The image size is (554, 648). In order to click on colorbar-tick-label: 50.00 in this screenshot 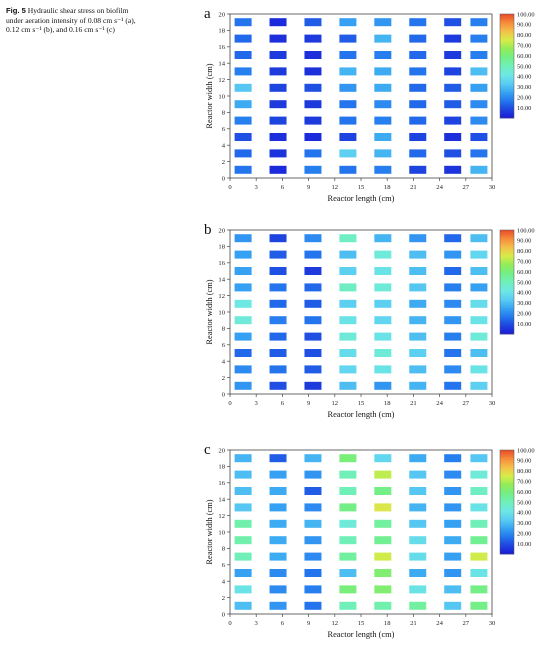, I will do `click(524, 282)`.